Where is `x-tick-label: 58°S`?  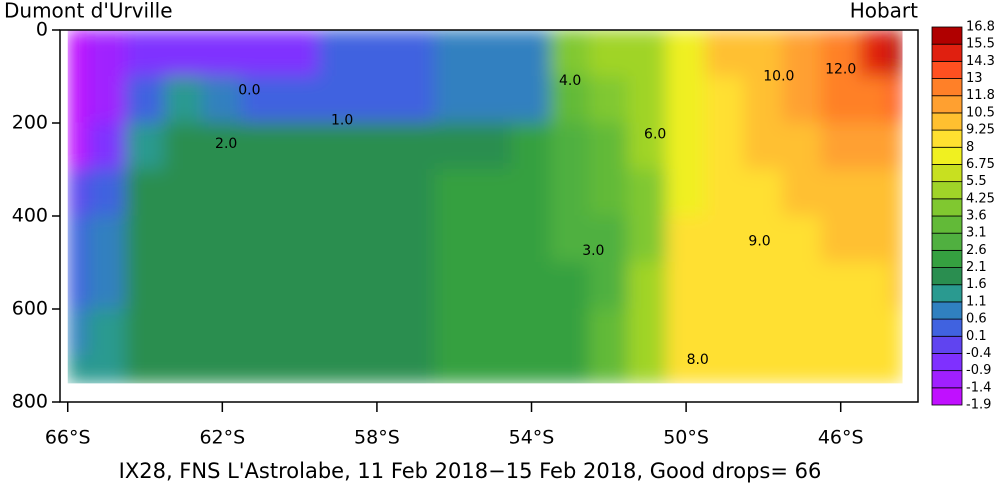
x-tick-label: 58°S is located at coordinates (377, 438).